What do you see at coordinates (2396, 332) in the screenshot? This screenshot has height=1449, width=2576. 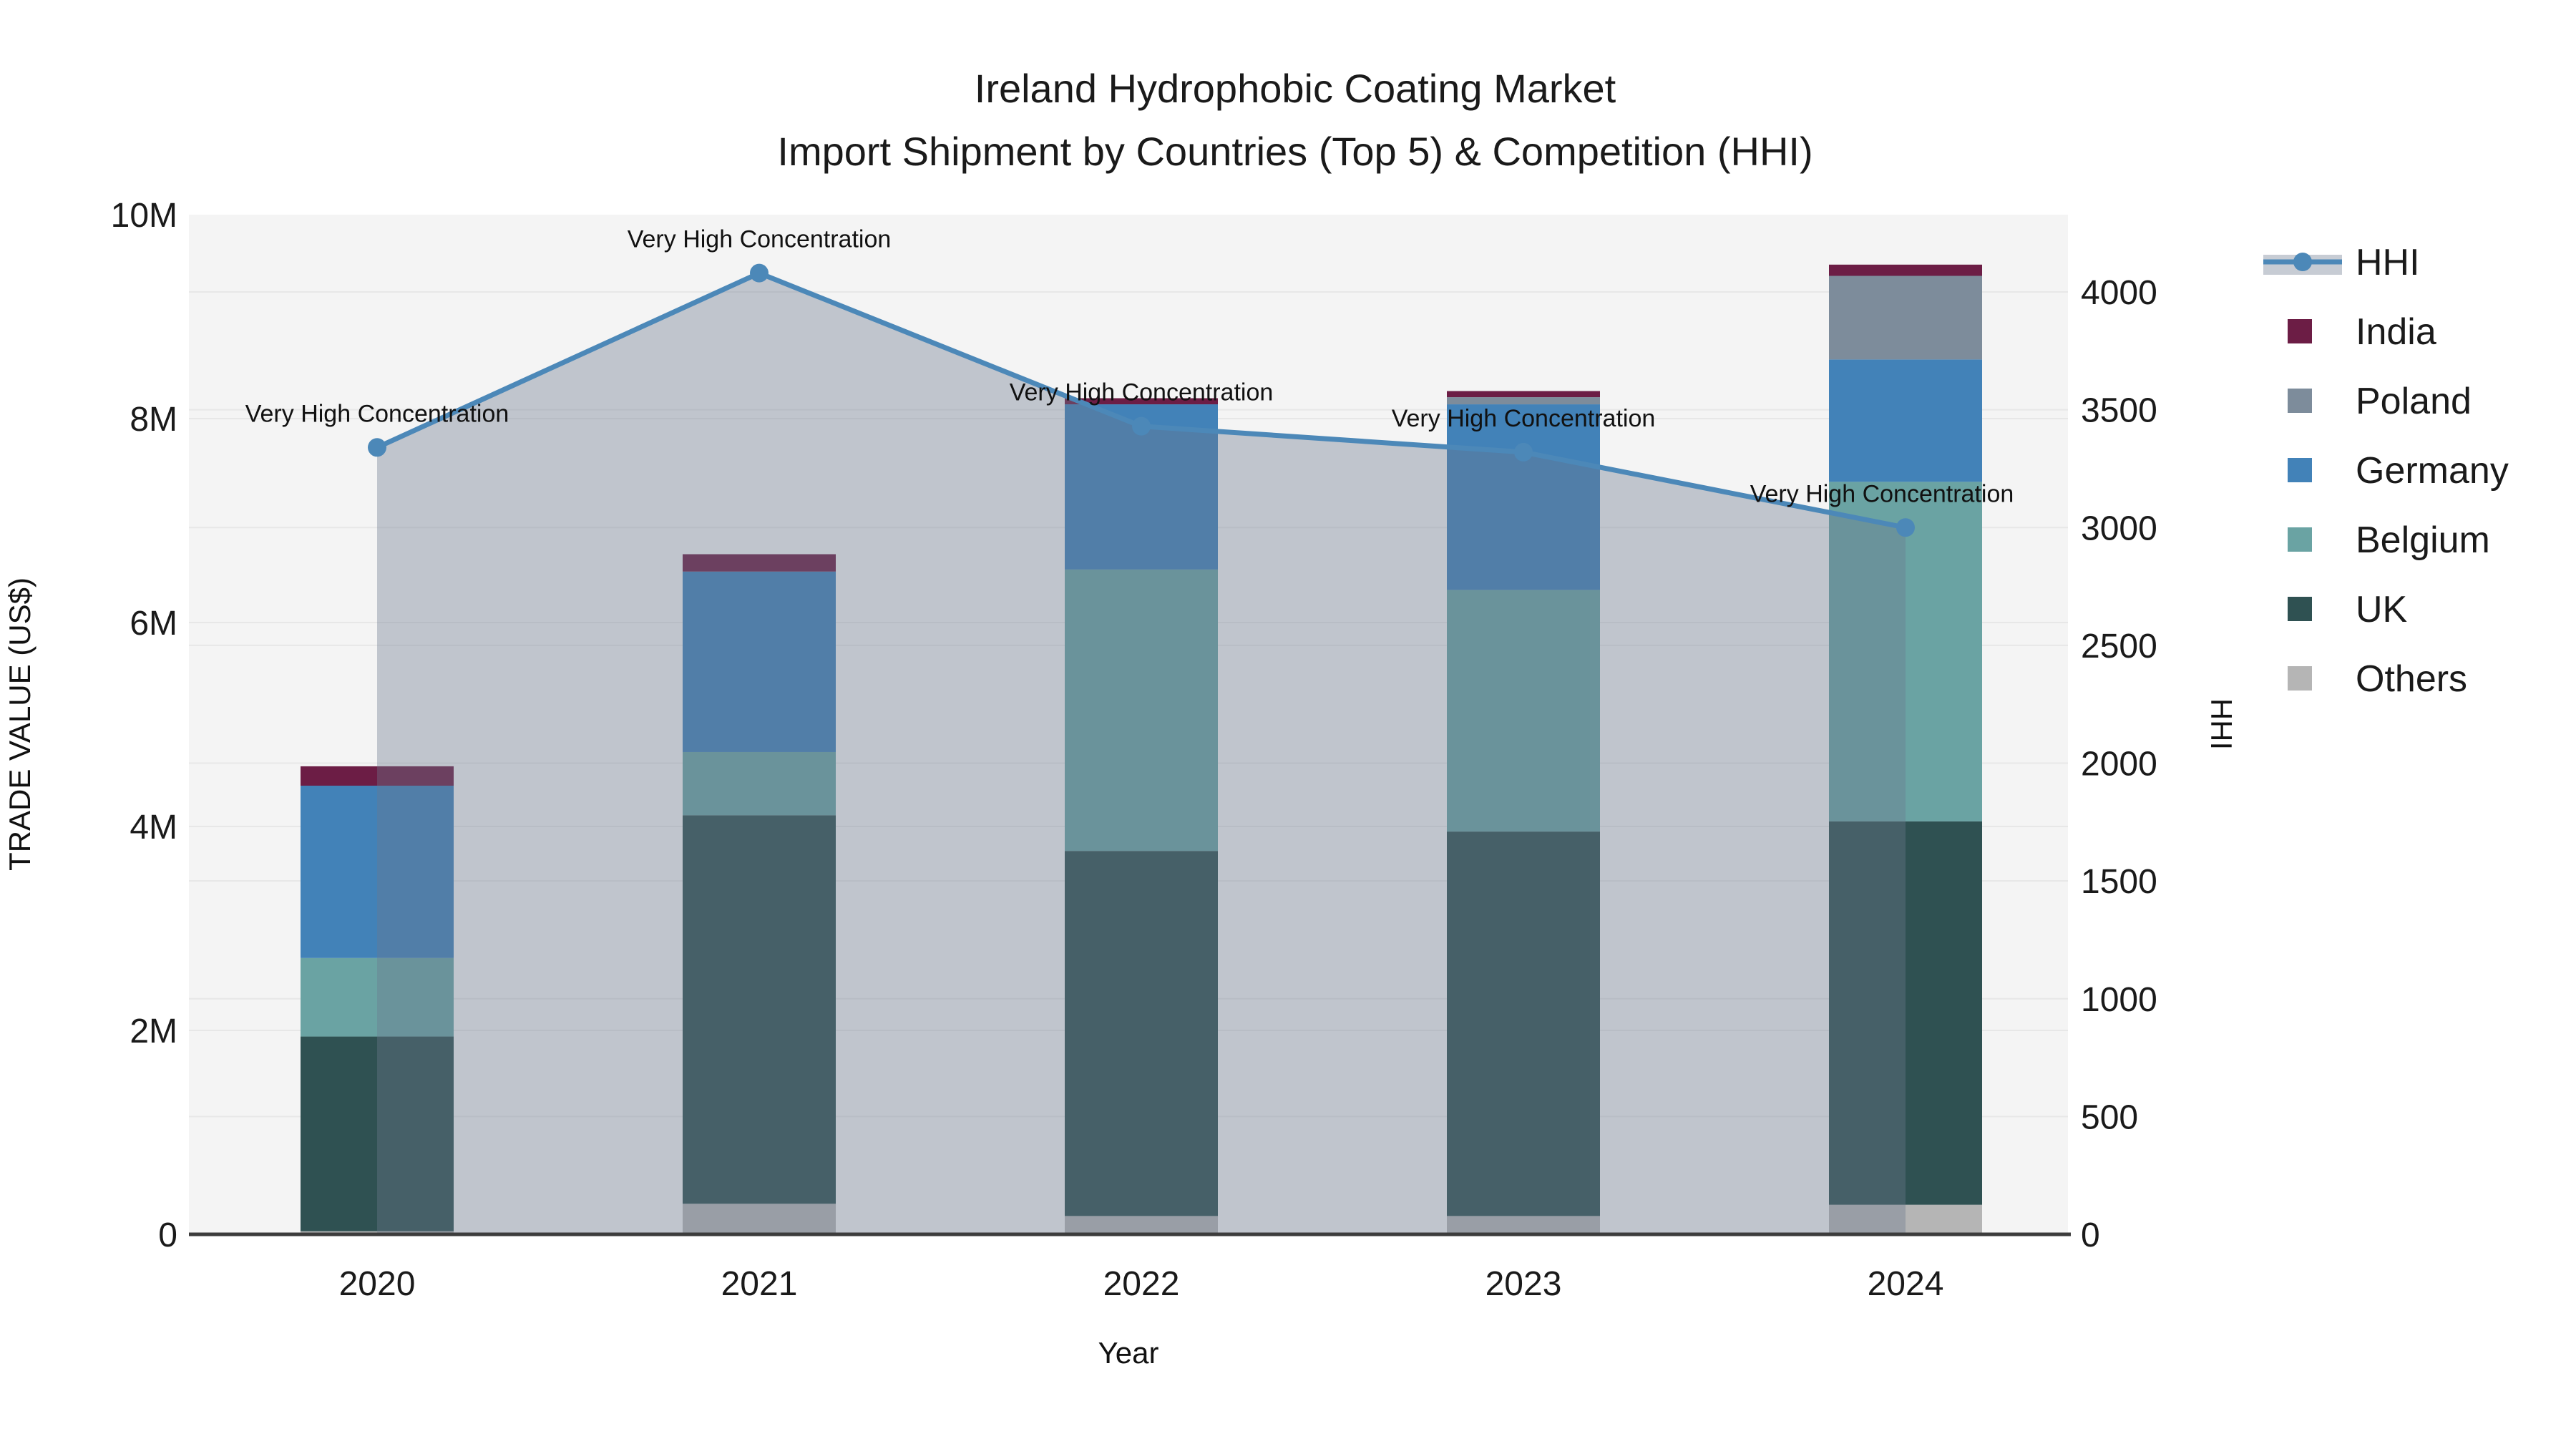 I see `legend-label-india: India` at bounding box center [2396, 332].